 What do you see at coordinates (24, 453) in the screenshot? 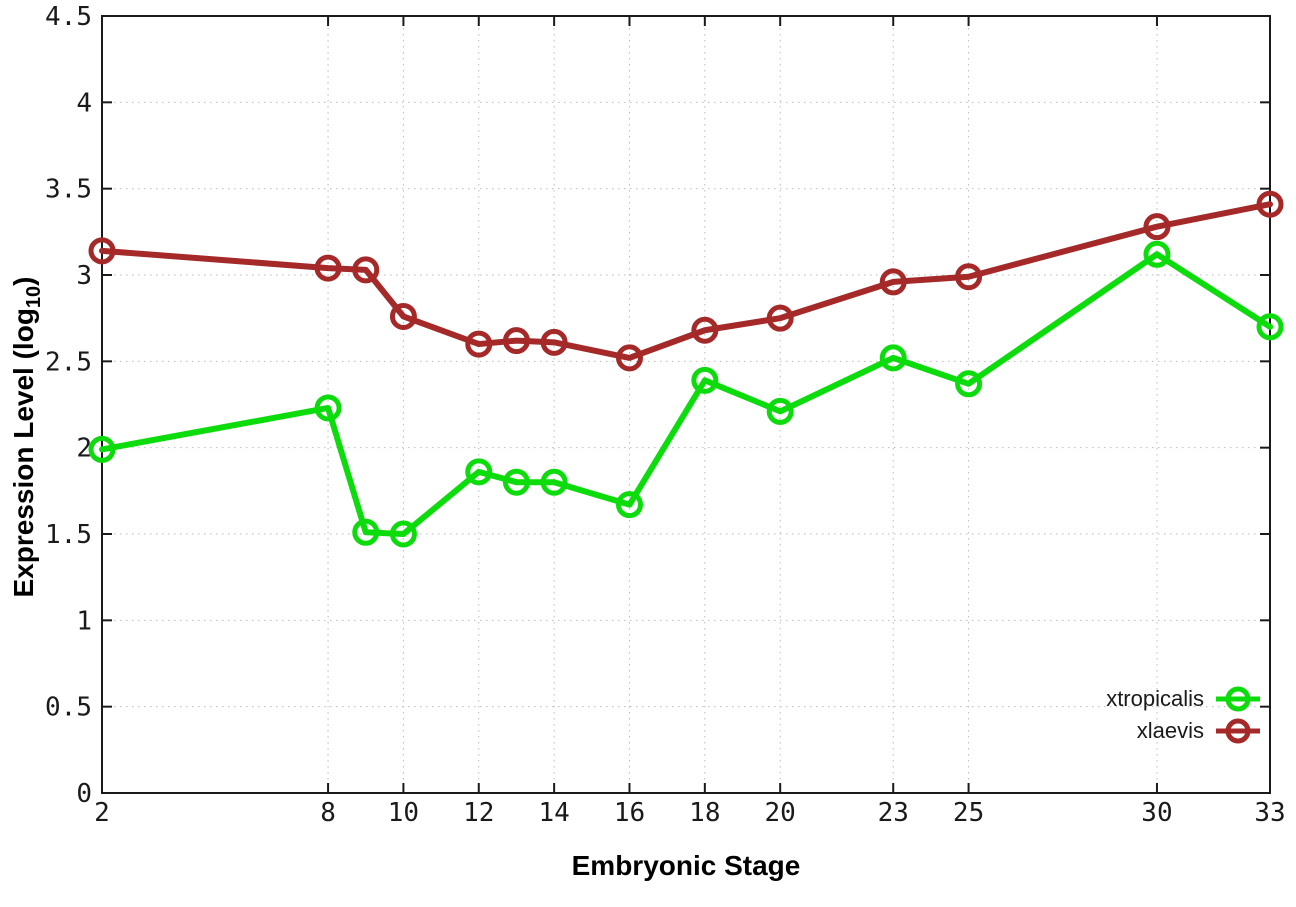
I see `y-axis-title-text: Expression Level (log` at bounding box center [24, 453].